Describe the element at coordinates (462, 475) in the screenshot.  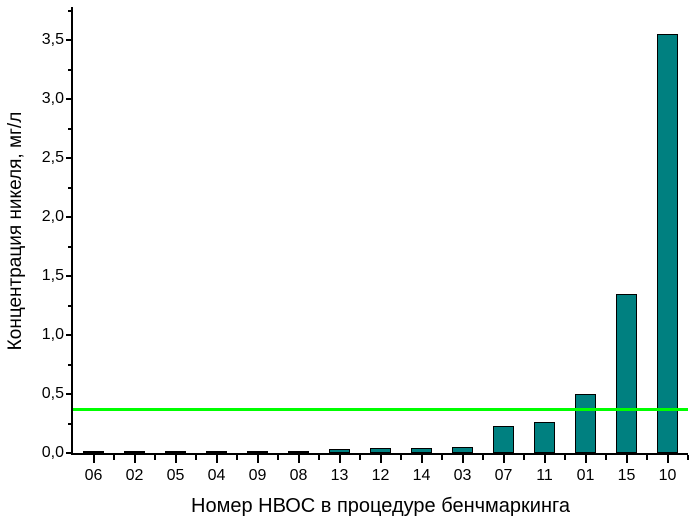
I see `x-tick-label: 03` at that location.